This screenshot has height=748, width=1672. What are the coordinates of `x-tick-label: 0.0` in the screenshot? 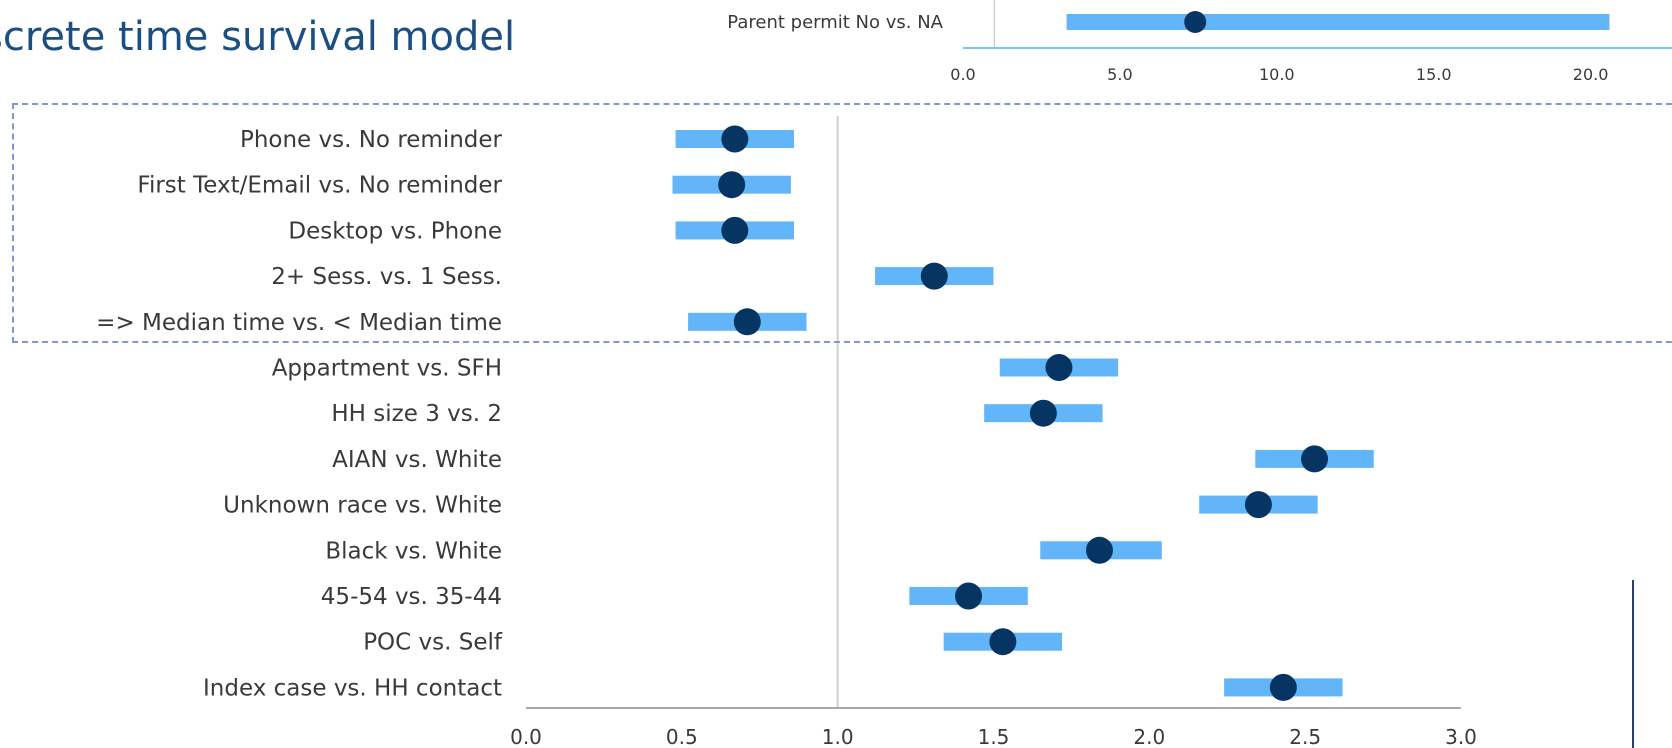 It's located at (526, 736).